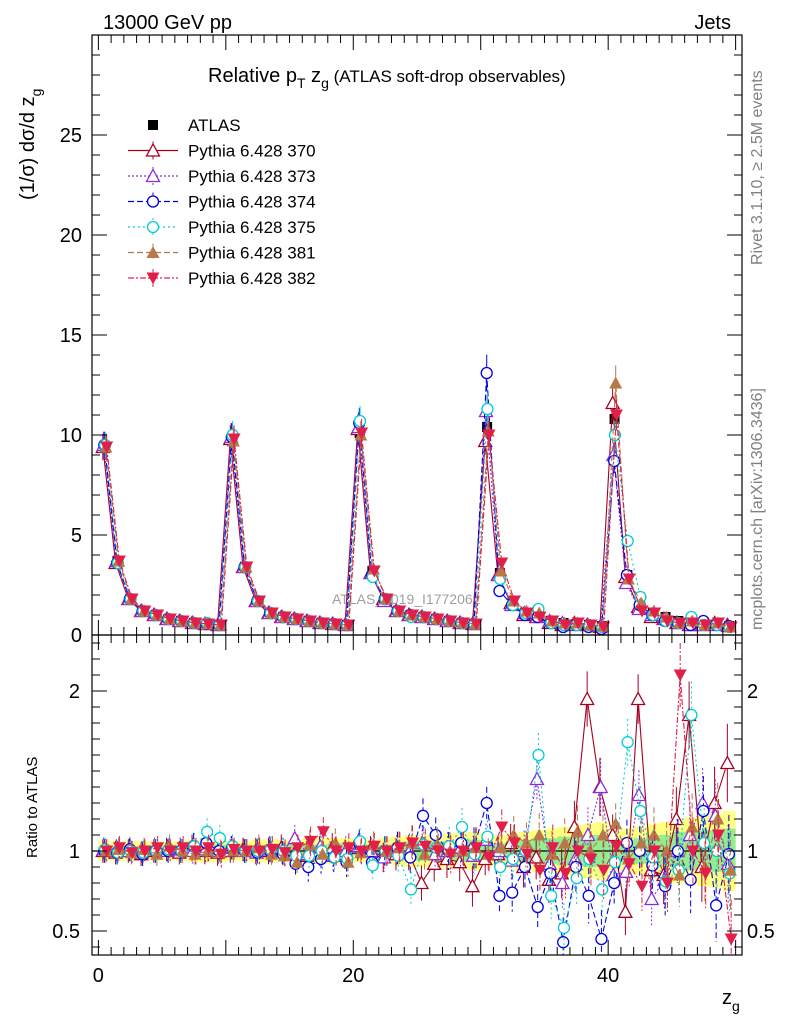 Image resolution: width=786 pixels, height=1024 pixels. What do you see at coordinates (74, 852) in the screenshot?
I see `ratio-y-tick-label: 1` at bounding box center [74, 852].